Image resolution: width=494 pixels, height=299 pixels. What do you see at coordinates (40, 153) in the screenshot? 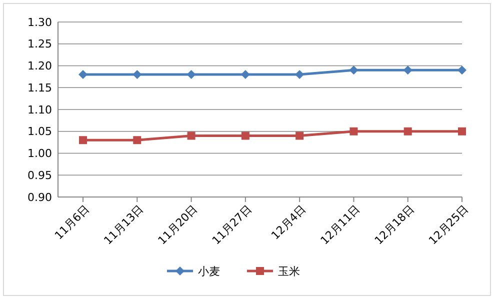
I see `y-tick-label: 1.00` at bounding box center [40, 153].